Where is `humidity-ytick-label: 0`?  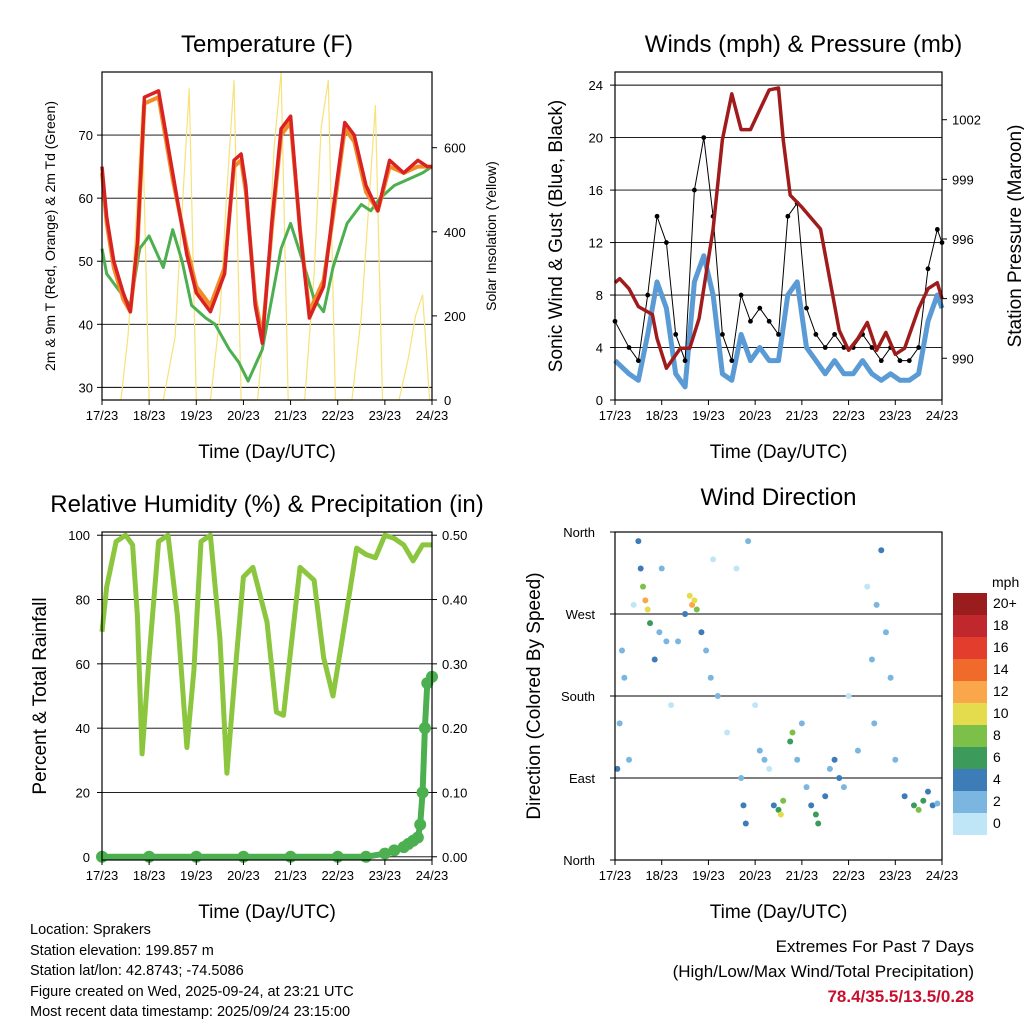
humidity-ytick-label: 0 is located at coordinates (86, 857).